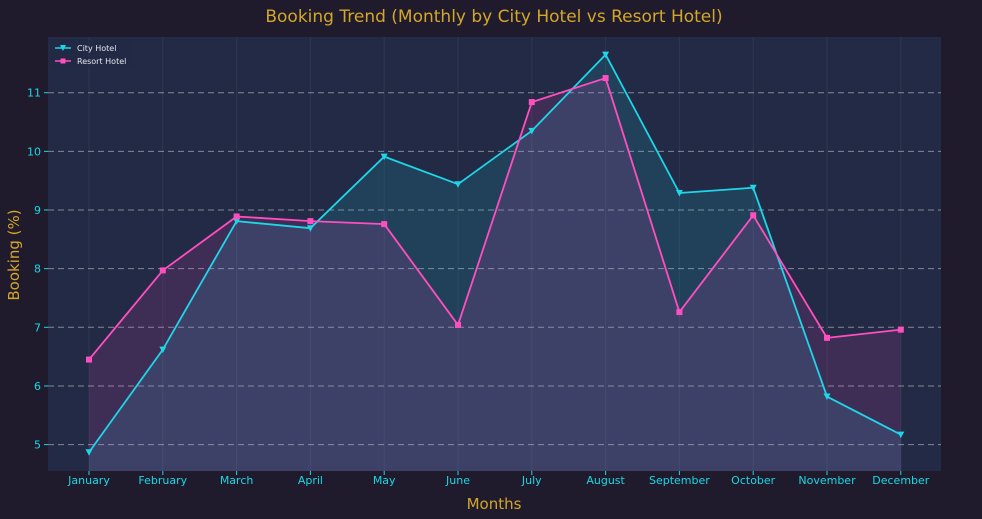 The height and width of the screenshot is (519, 982). Describe the element at coordinates (96, 48) in the screenshot. I see `legend-label-city: City Hotel` at that location.